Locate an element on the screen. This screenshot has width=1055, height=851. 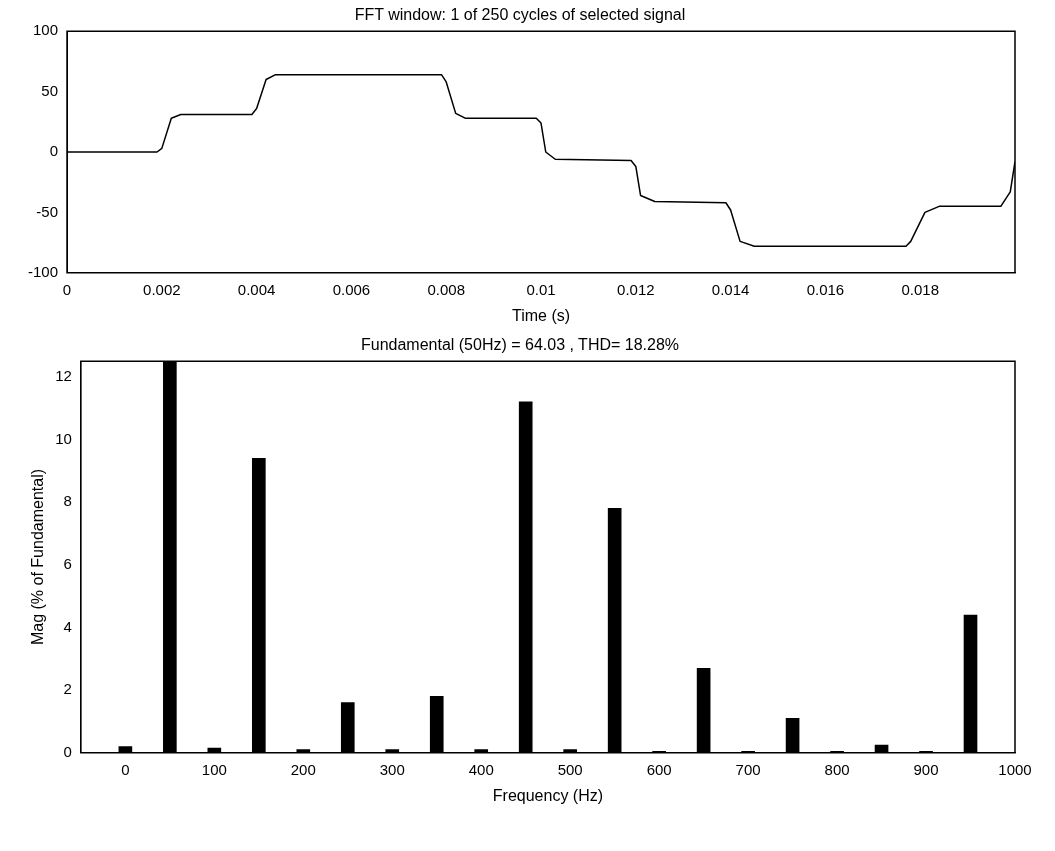
chart-title: Fundamental (50Hz) = 64.03 , THD= 18.28% is located at coordinates (520, 345).